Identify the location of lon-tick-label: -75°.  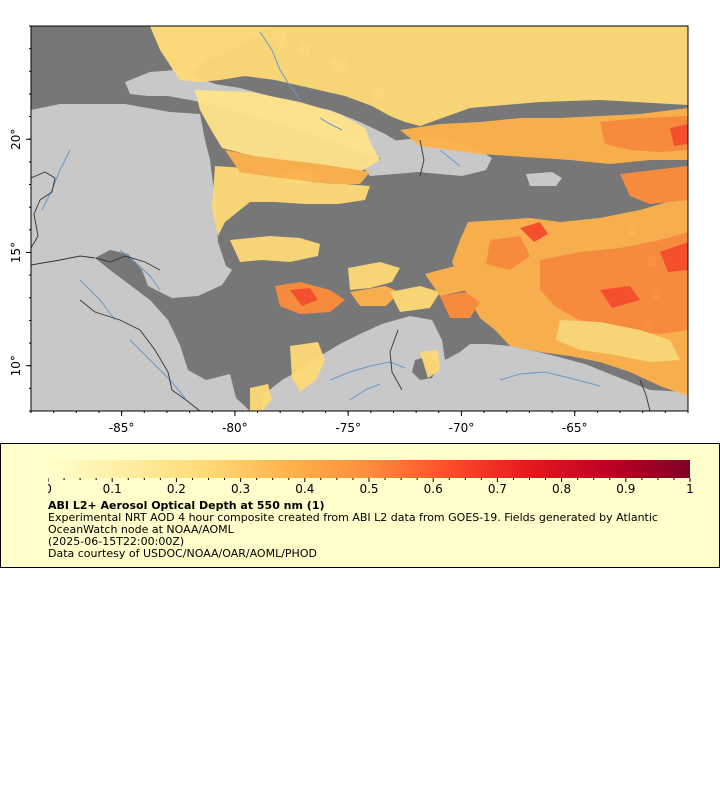
(348, 428).